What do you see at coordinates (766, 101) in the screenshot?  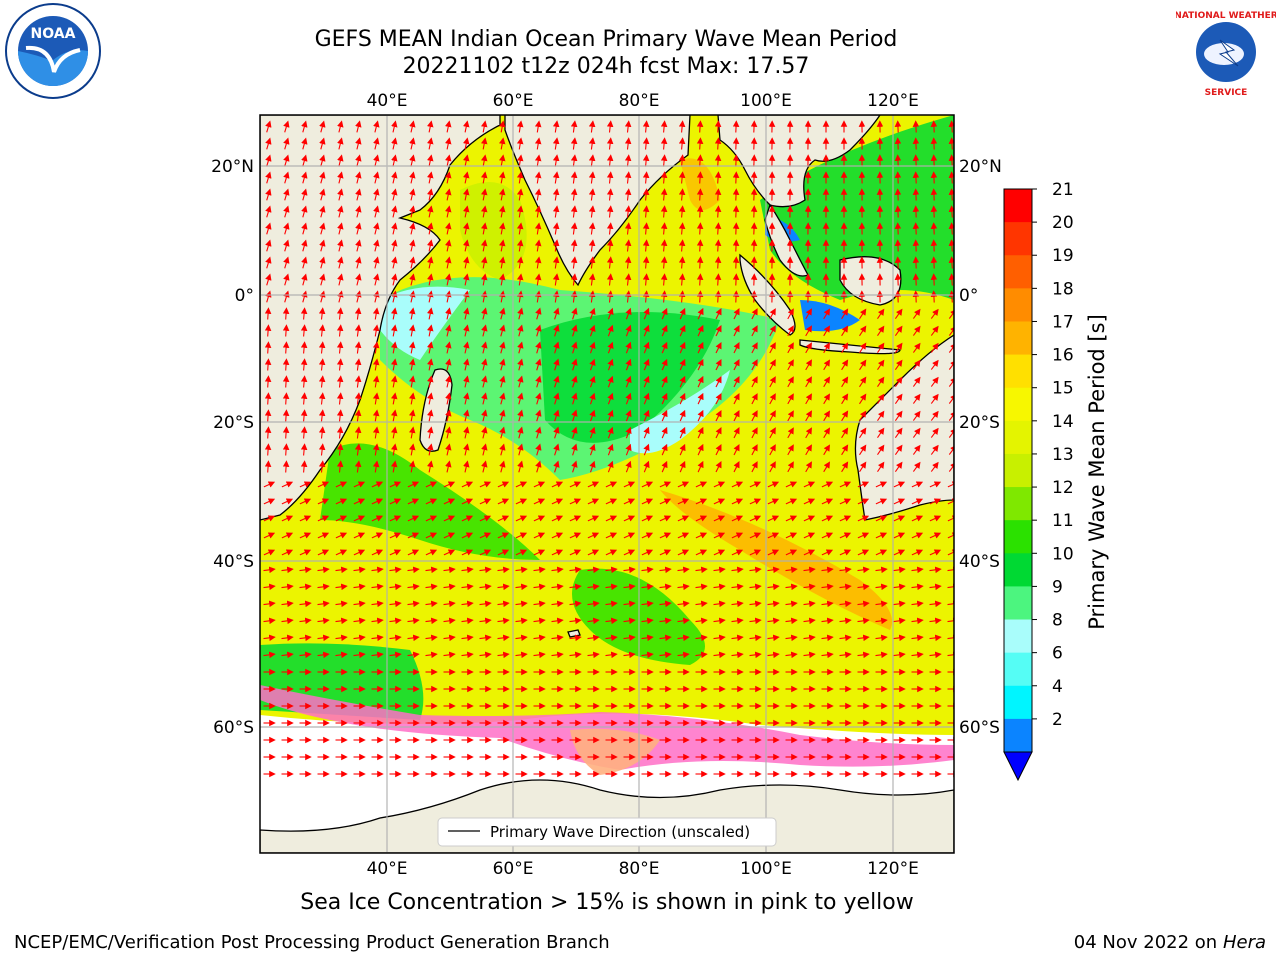 I see `lon-tick-top-100e: 100°E` at bounding box center [766, 101].